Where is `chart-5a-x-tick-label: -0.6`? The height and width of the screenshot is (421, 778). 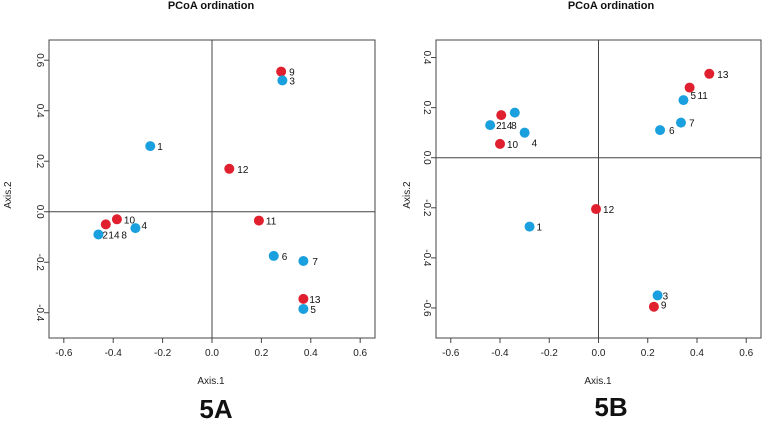 chart-5a-x-tick-label: -0.6 is located at coordinates (64, 353).